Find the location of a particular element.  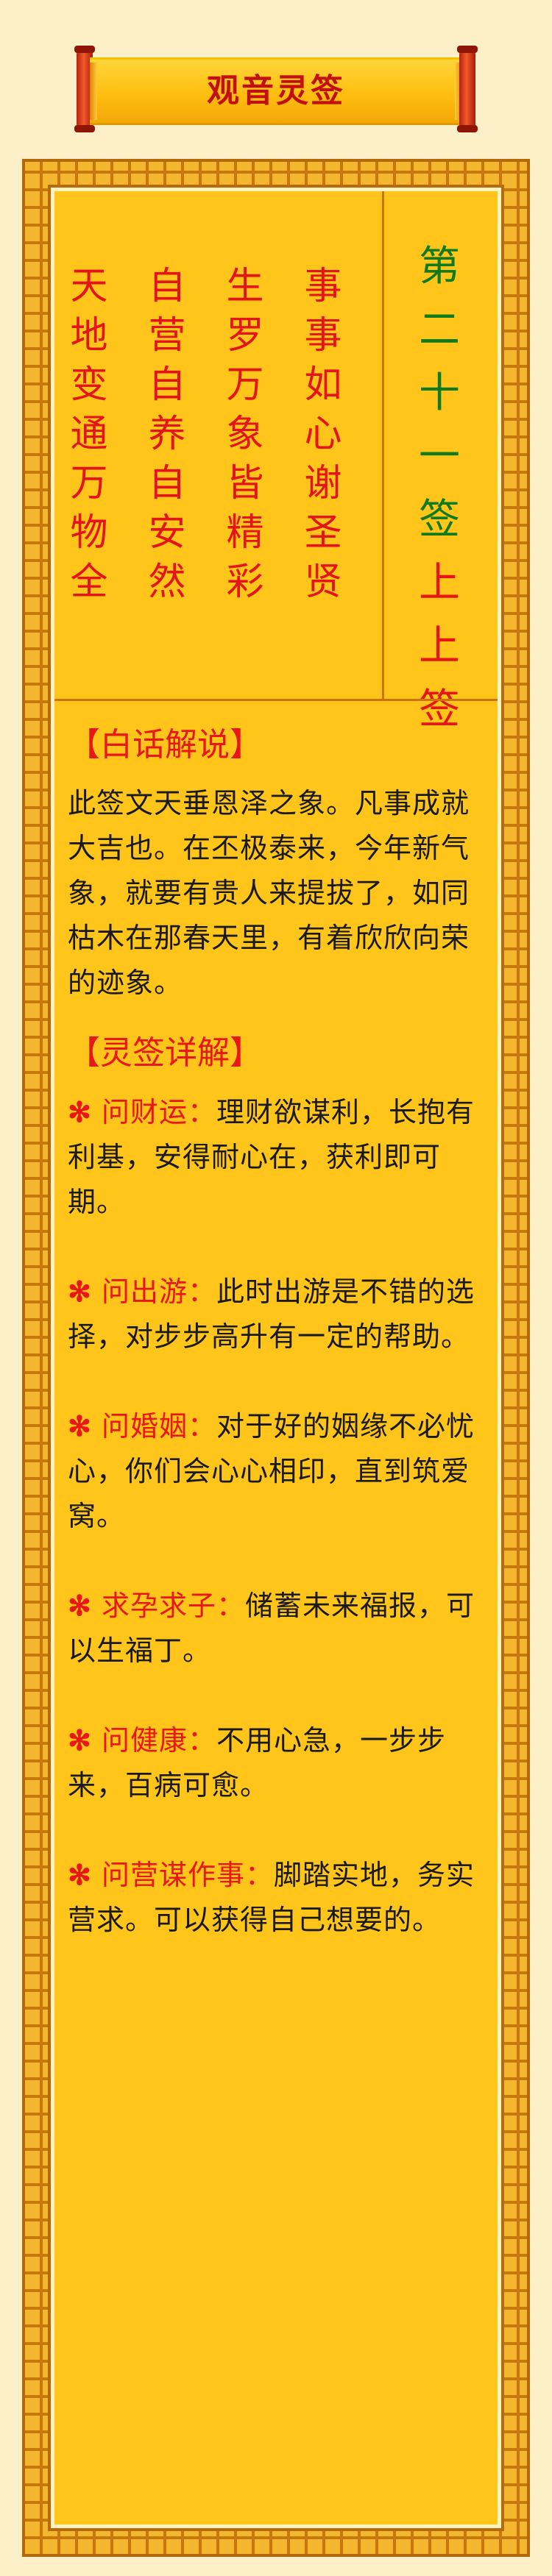

verse-char: 营 is located at coordinates (167, 335).